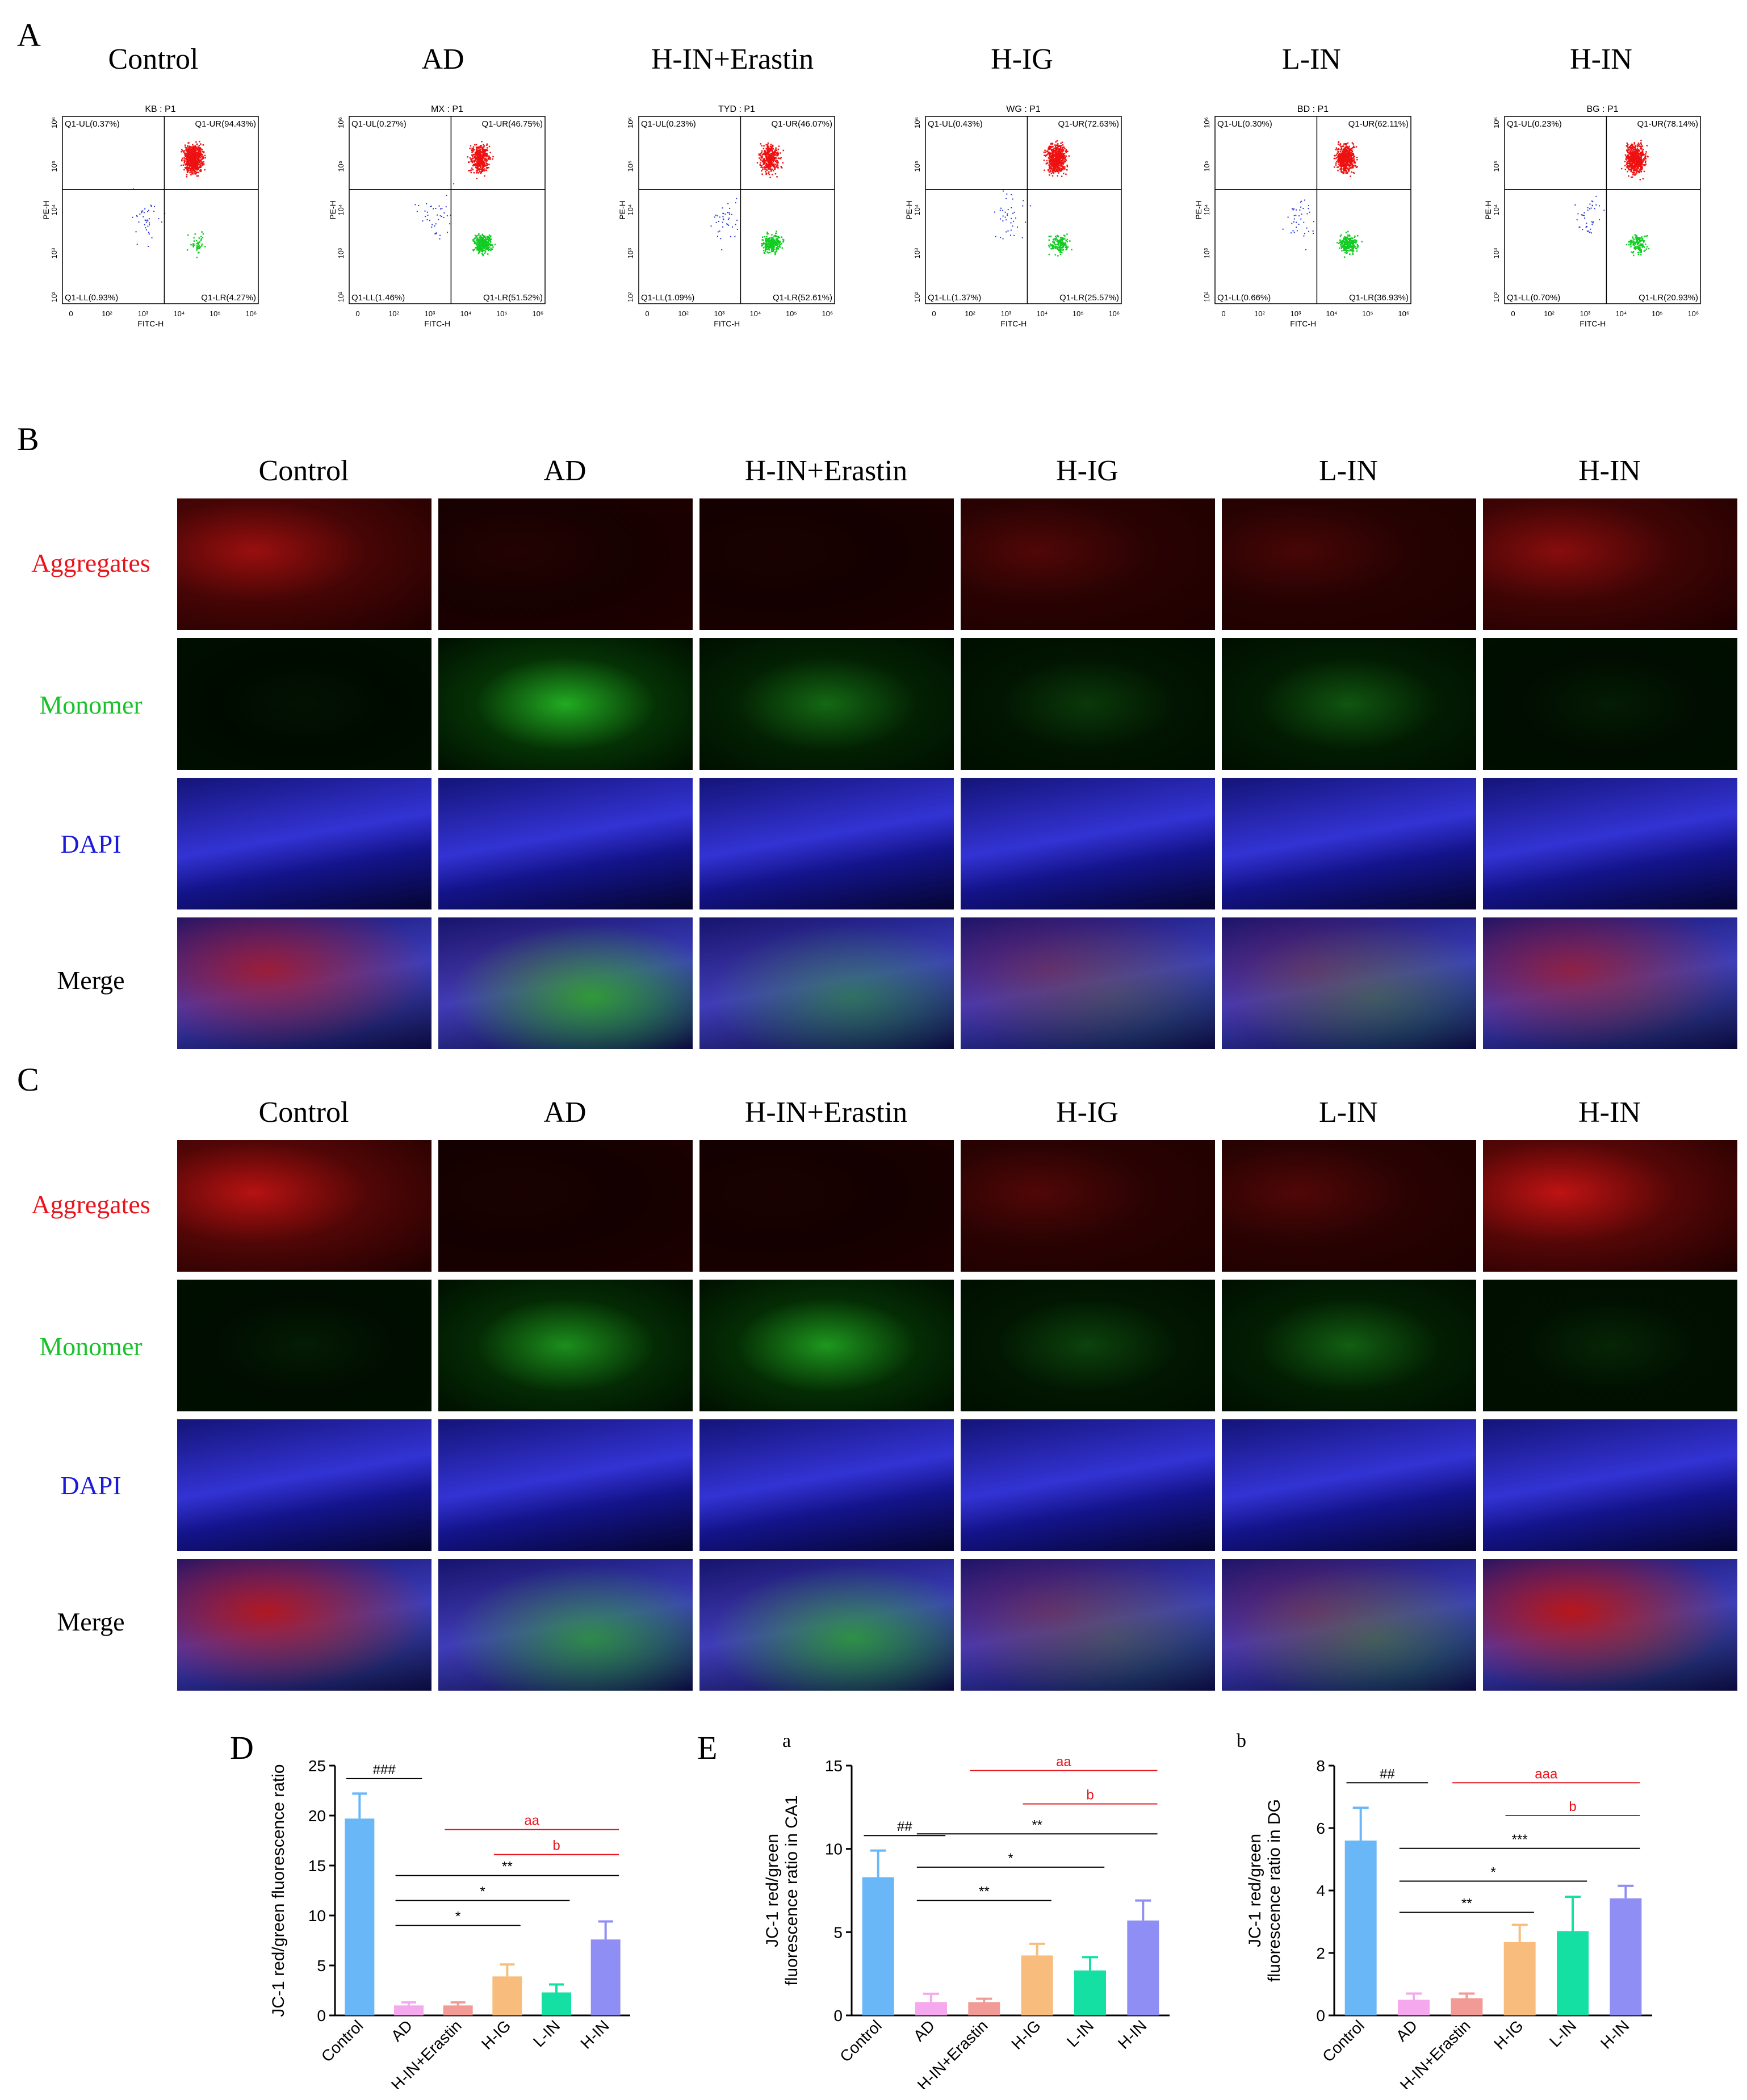 The width and height of the screenshot is (1747, 2100). I want to click on c-row-label-merge: Merge, so click(91, 1621).